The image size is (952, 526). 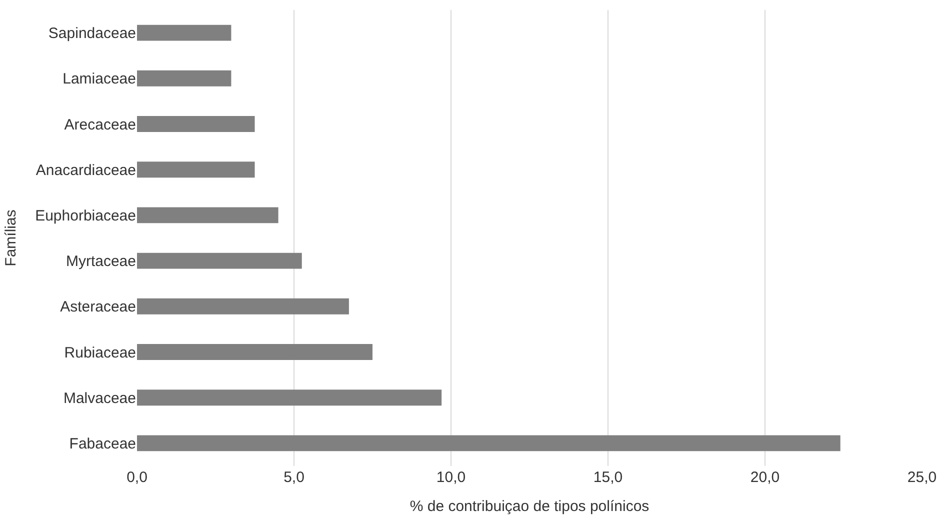 I want to click on x-tick-label: 15,0, so click(x=608, y=477).